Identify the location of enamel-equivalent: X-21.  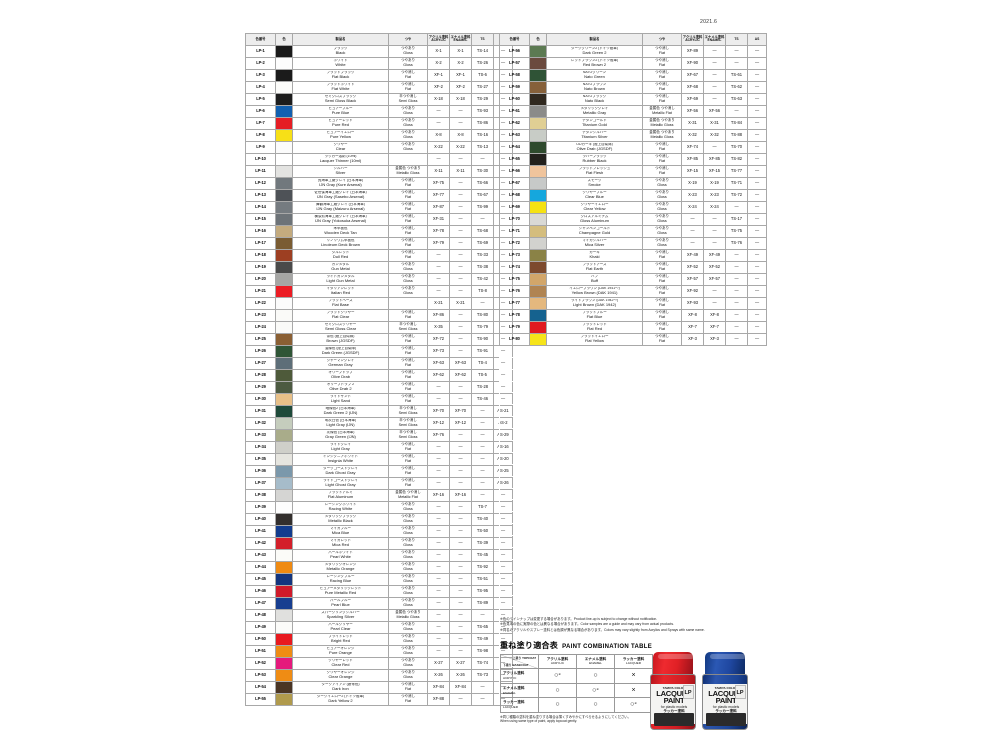
(460, 303).